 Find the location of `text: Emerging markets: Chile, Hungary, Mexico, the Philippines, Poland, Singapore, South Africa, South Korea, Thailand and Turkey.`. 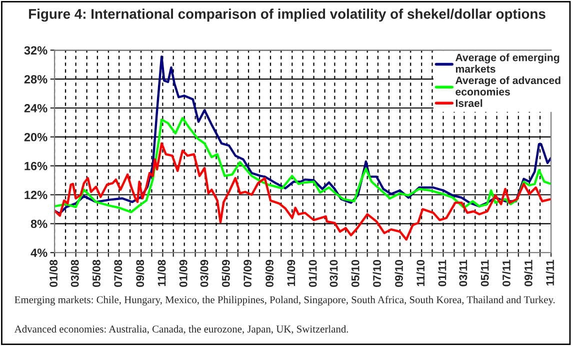

text: Emerging markets: Chile, Hungary, Mexico, the Philippines, Poland, Singapore, South Africa, South Korea, Thailand and Turkey. is located at coordinates (284, 301).